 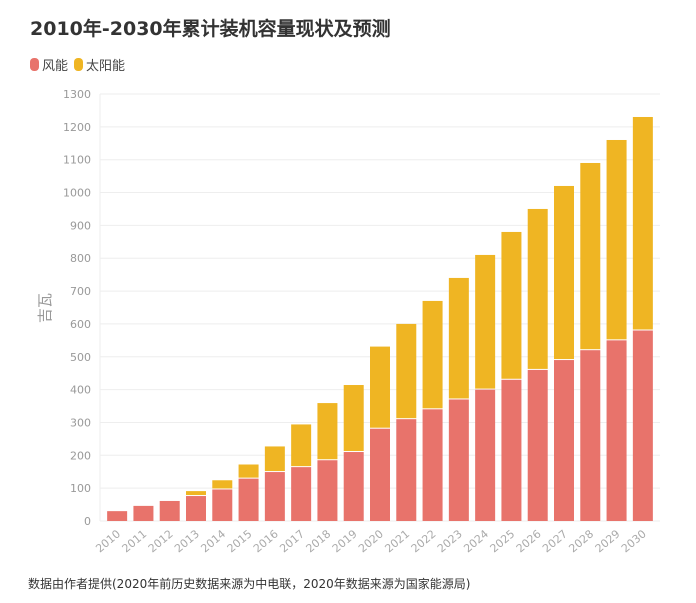 What do you see at coordinates (371, 541) in the screenshot?
I see `x-tick-label: 2020` at bounding box center [371, 541].